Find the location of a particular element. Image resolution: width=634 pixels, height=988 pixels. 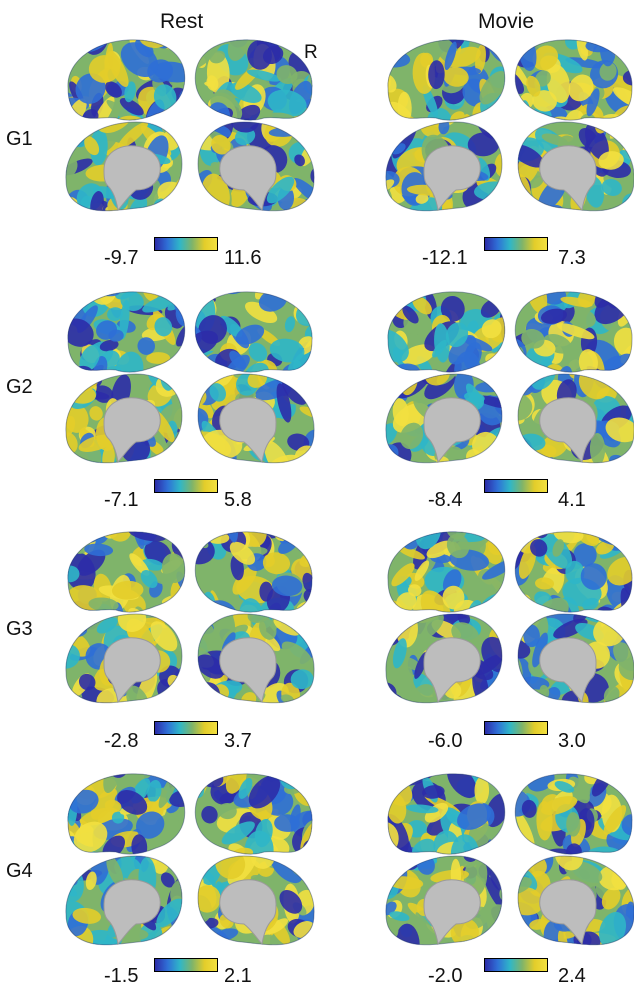

colorbar-max-g2-movie: 4.1 is located at coordinates (572, 500).